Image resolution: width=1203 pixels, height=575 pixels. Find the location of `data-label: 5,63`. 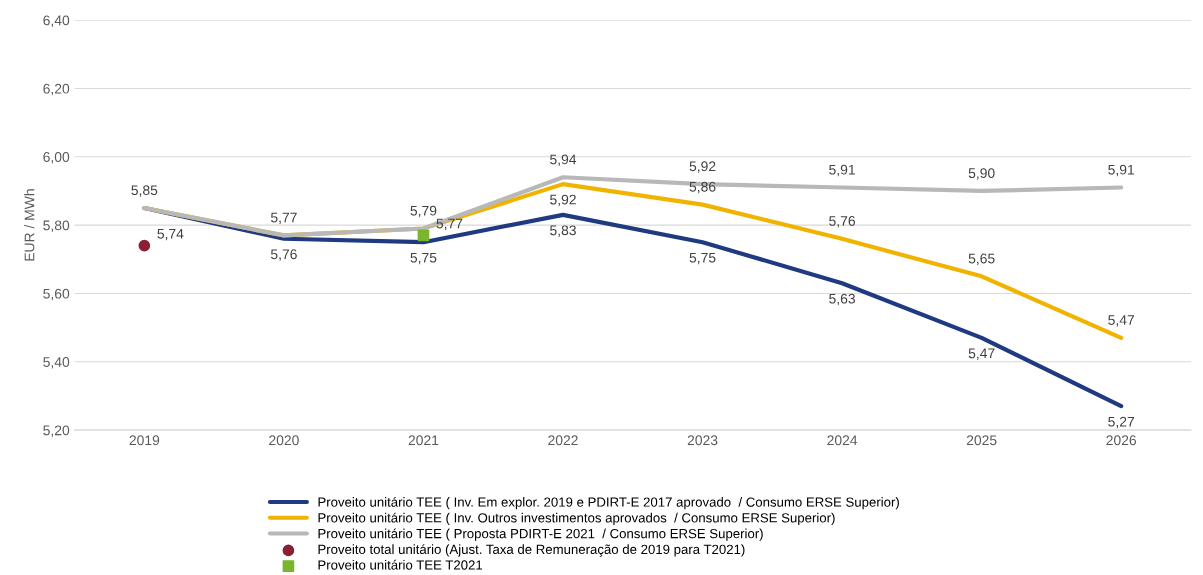

data-label: 5,63 is located at coordinates (842, 299).